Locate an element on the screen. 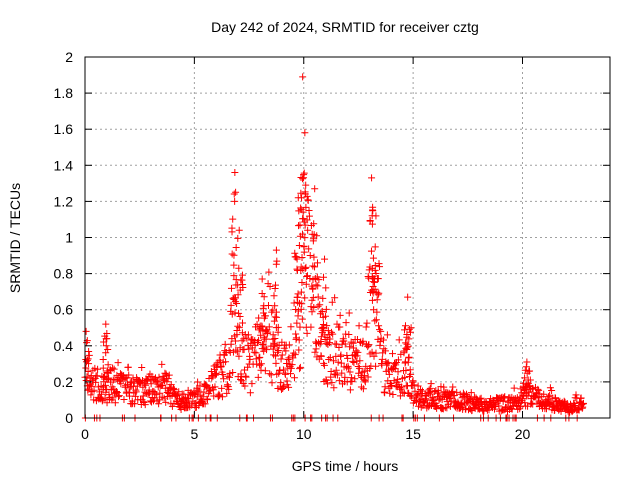 The height and width of the screenshot is (480, 640). y-axis-title: SRMTID / TECUs is located at coordinates (15, 238).